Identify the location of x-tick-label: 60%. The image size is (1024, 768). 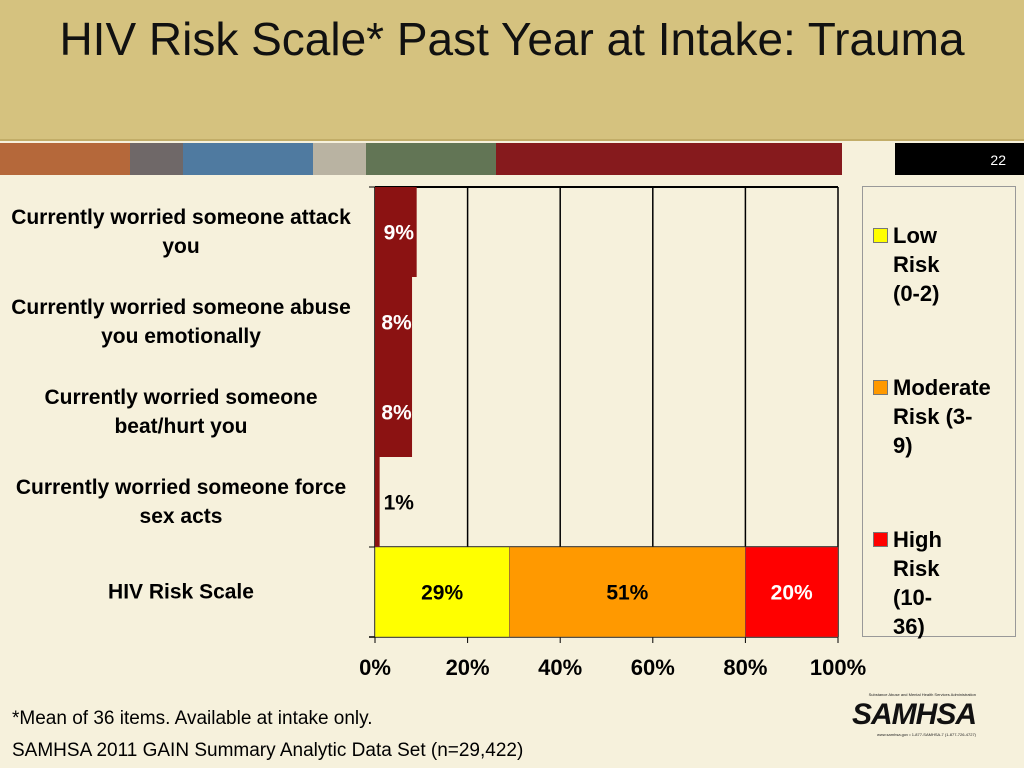
(653, 667).